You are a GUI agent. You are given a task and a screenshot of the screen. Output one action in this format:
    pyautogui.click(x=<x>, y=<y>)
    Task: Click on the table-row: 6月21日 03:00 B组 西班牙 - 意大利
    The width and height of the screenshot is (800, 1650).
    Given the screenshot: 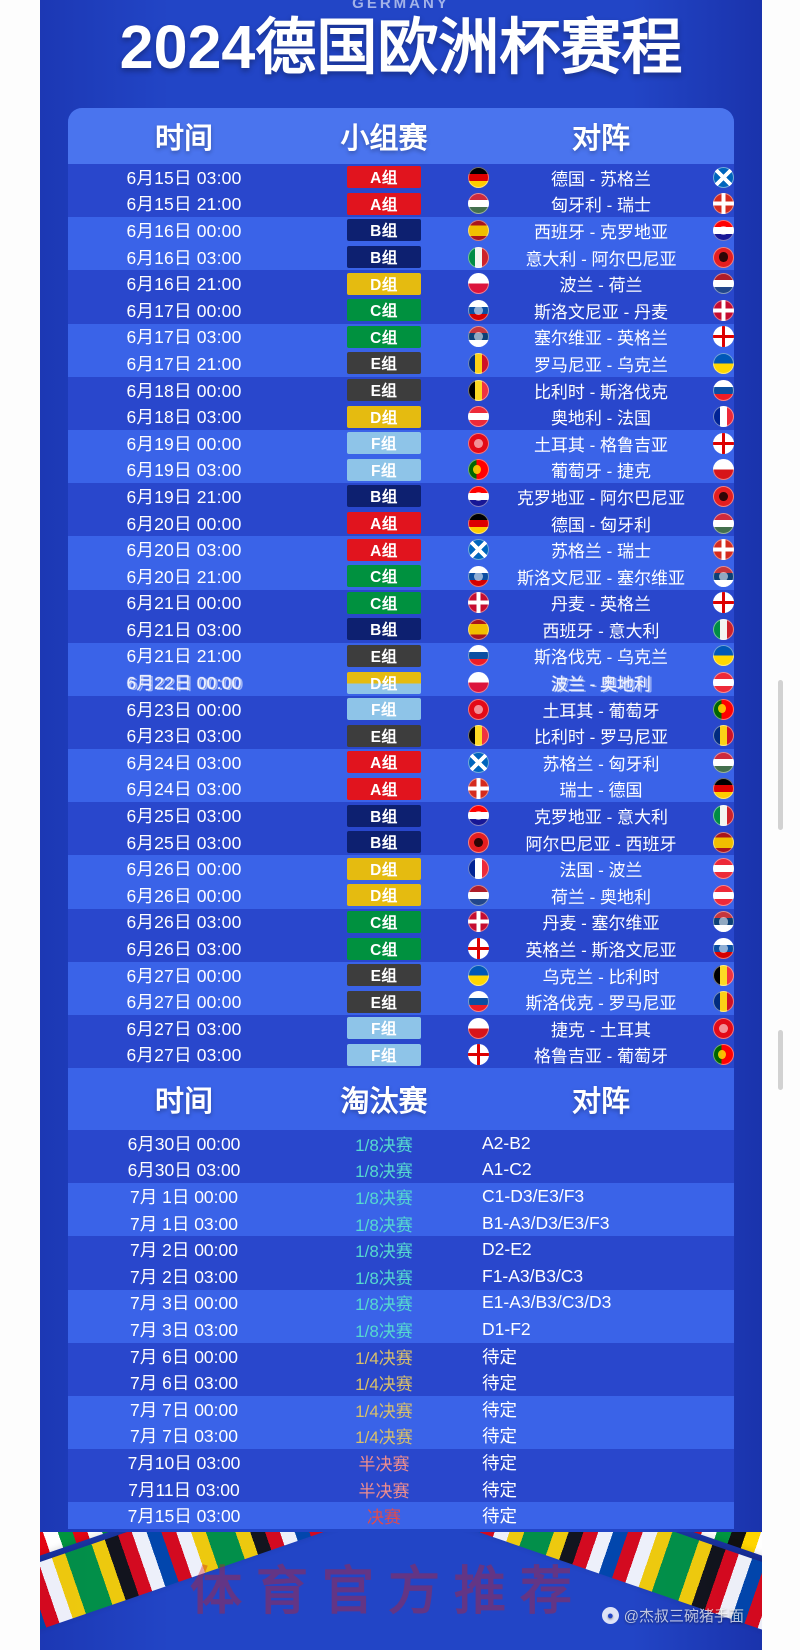 What is the action you would take?
    pyautogui.click(x=401, y=629)
    